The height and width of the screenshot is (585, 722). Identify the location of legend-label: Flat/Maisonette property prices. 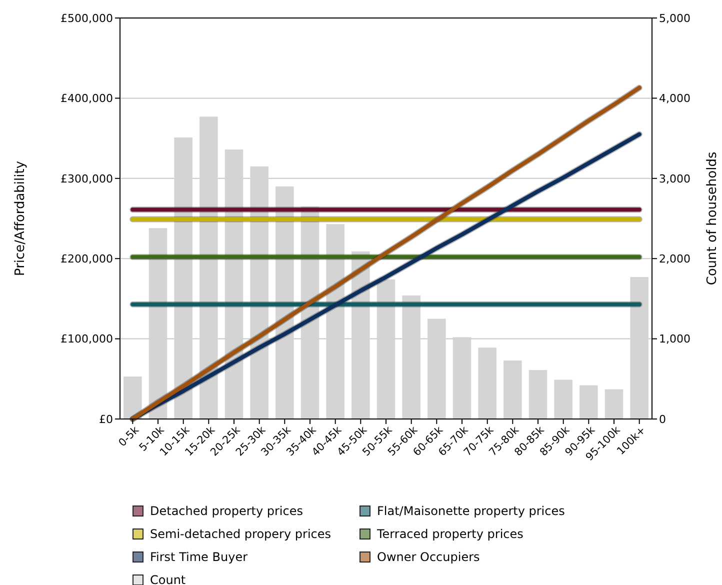
(471, 511).